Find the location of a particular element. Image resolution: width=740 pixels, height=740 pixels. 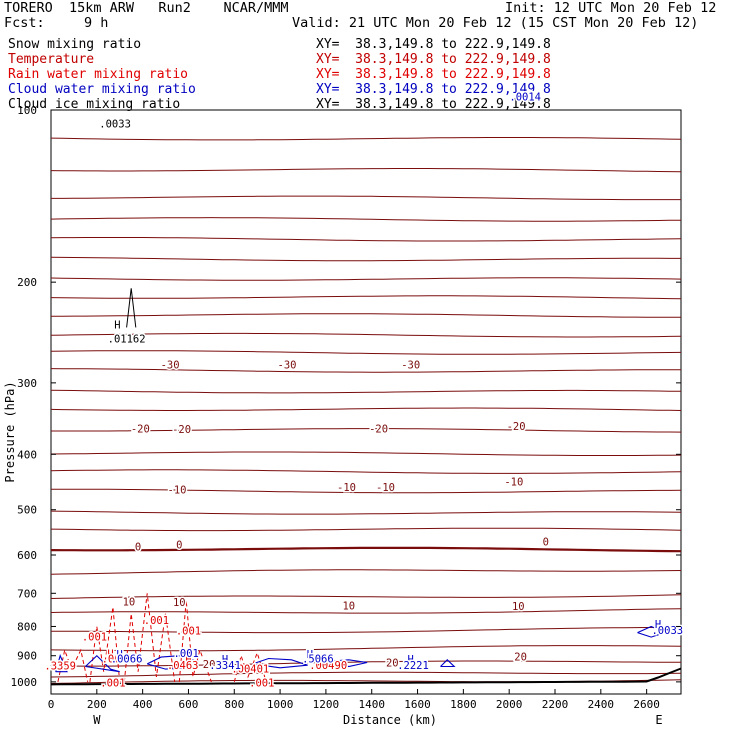

temperature-label-11: 0 is located at coordinates (138, 547).